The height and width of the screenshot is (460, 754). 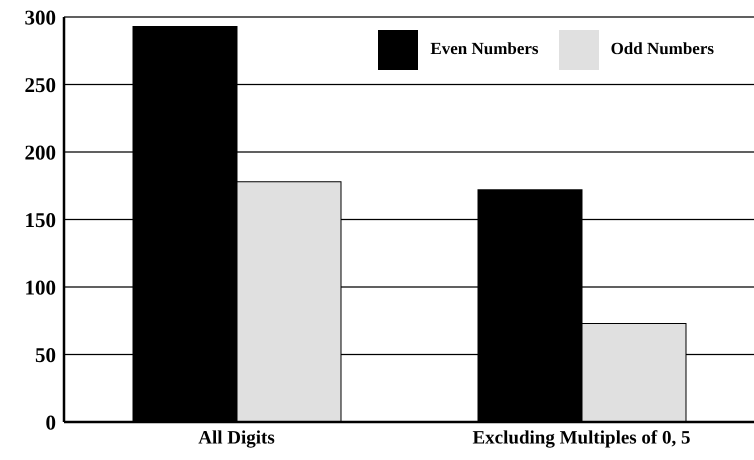 What do you see at coordinates (236, 437) in the screenshot?
I see `x-tick-label: All Digits` at bounding box center [236, 437].